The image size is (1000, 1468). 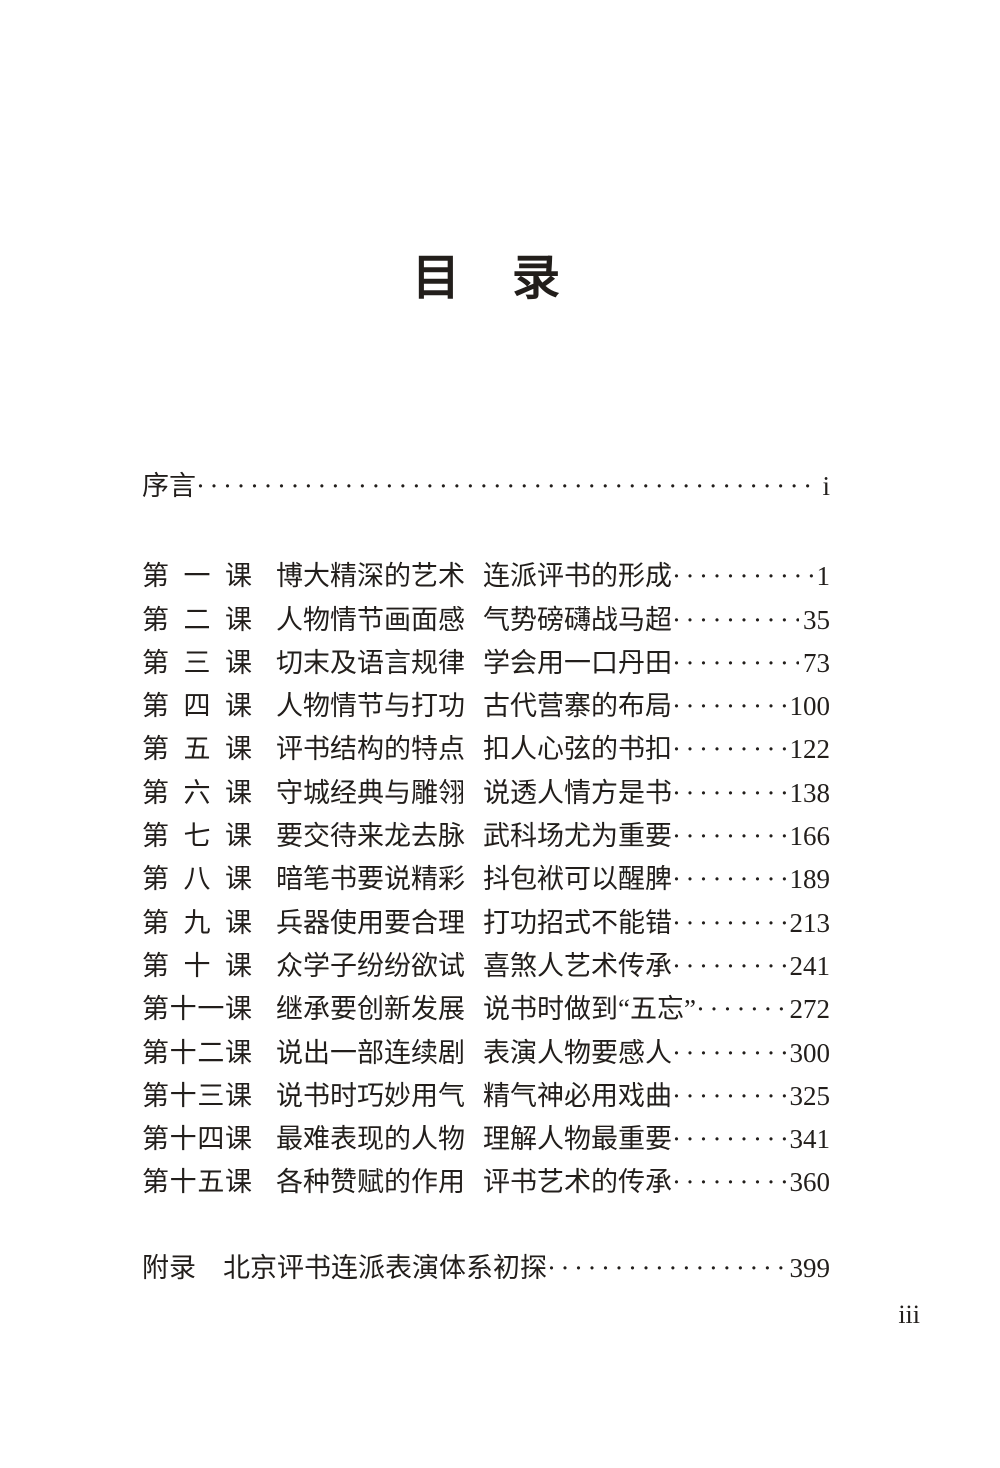 I want to click on lesson-subtitle-1: 最难表现的人物, so click(x=370, y=1139).